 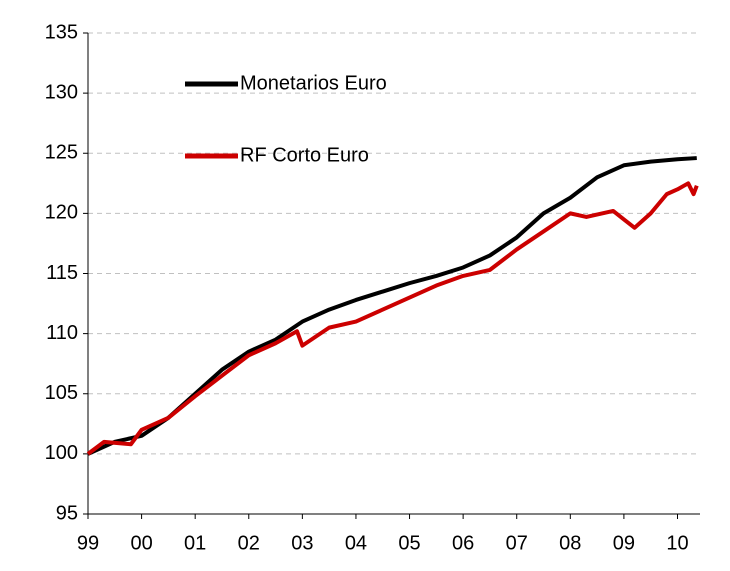 What do you see at coordinates (517, 543) in the screenshot?
I see `x-tick-label: 07` at bounding box center [517, 543].